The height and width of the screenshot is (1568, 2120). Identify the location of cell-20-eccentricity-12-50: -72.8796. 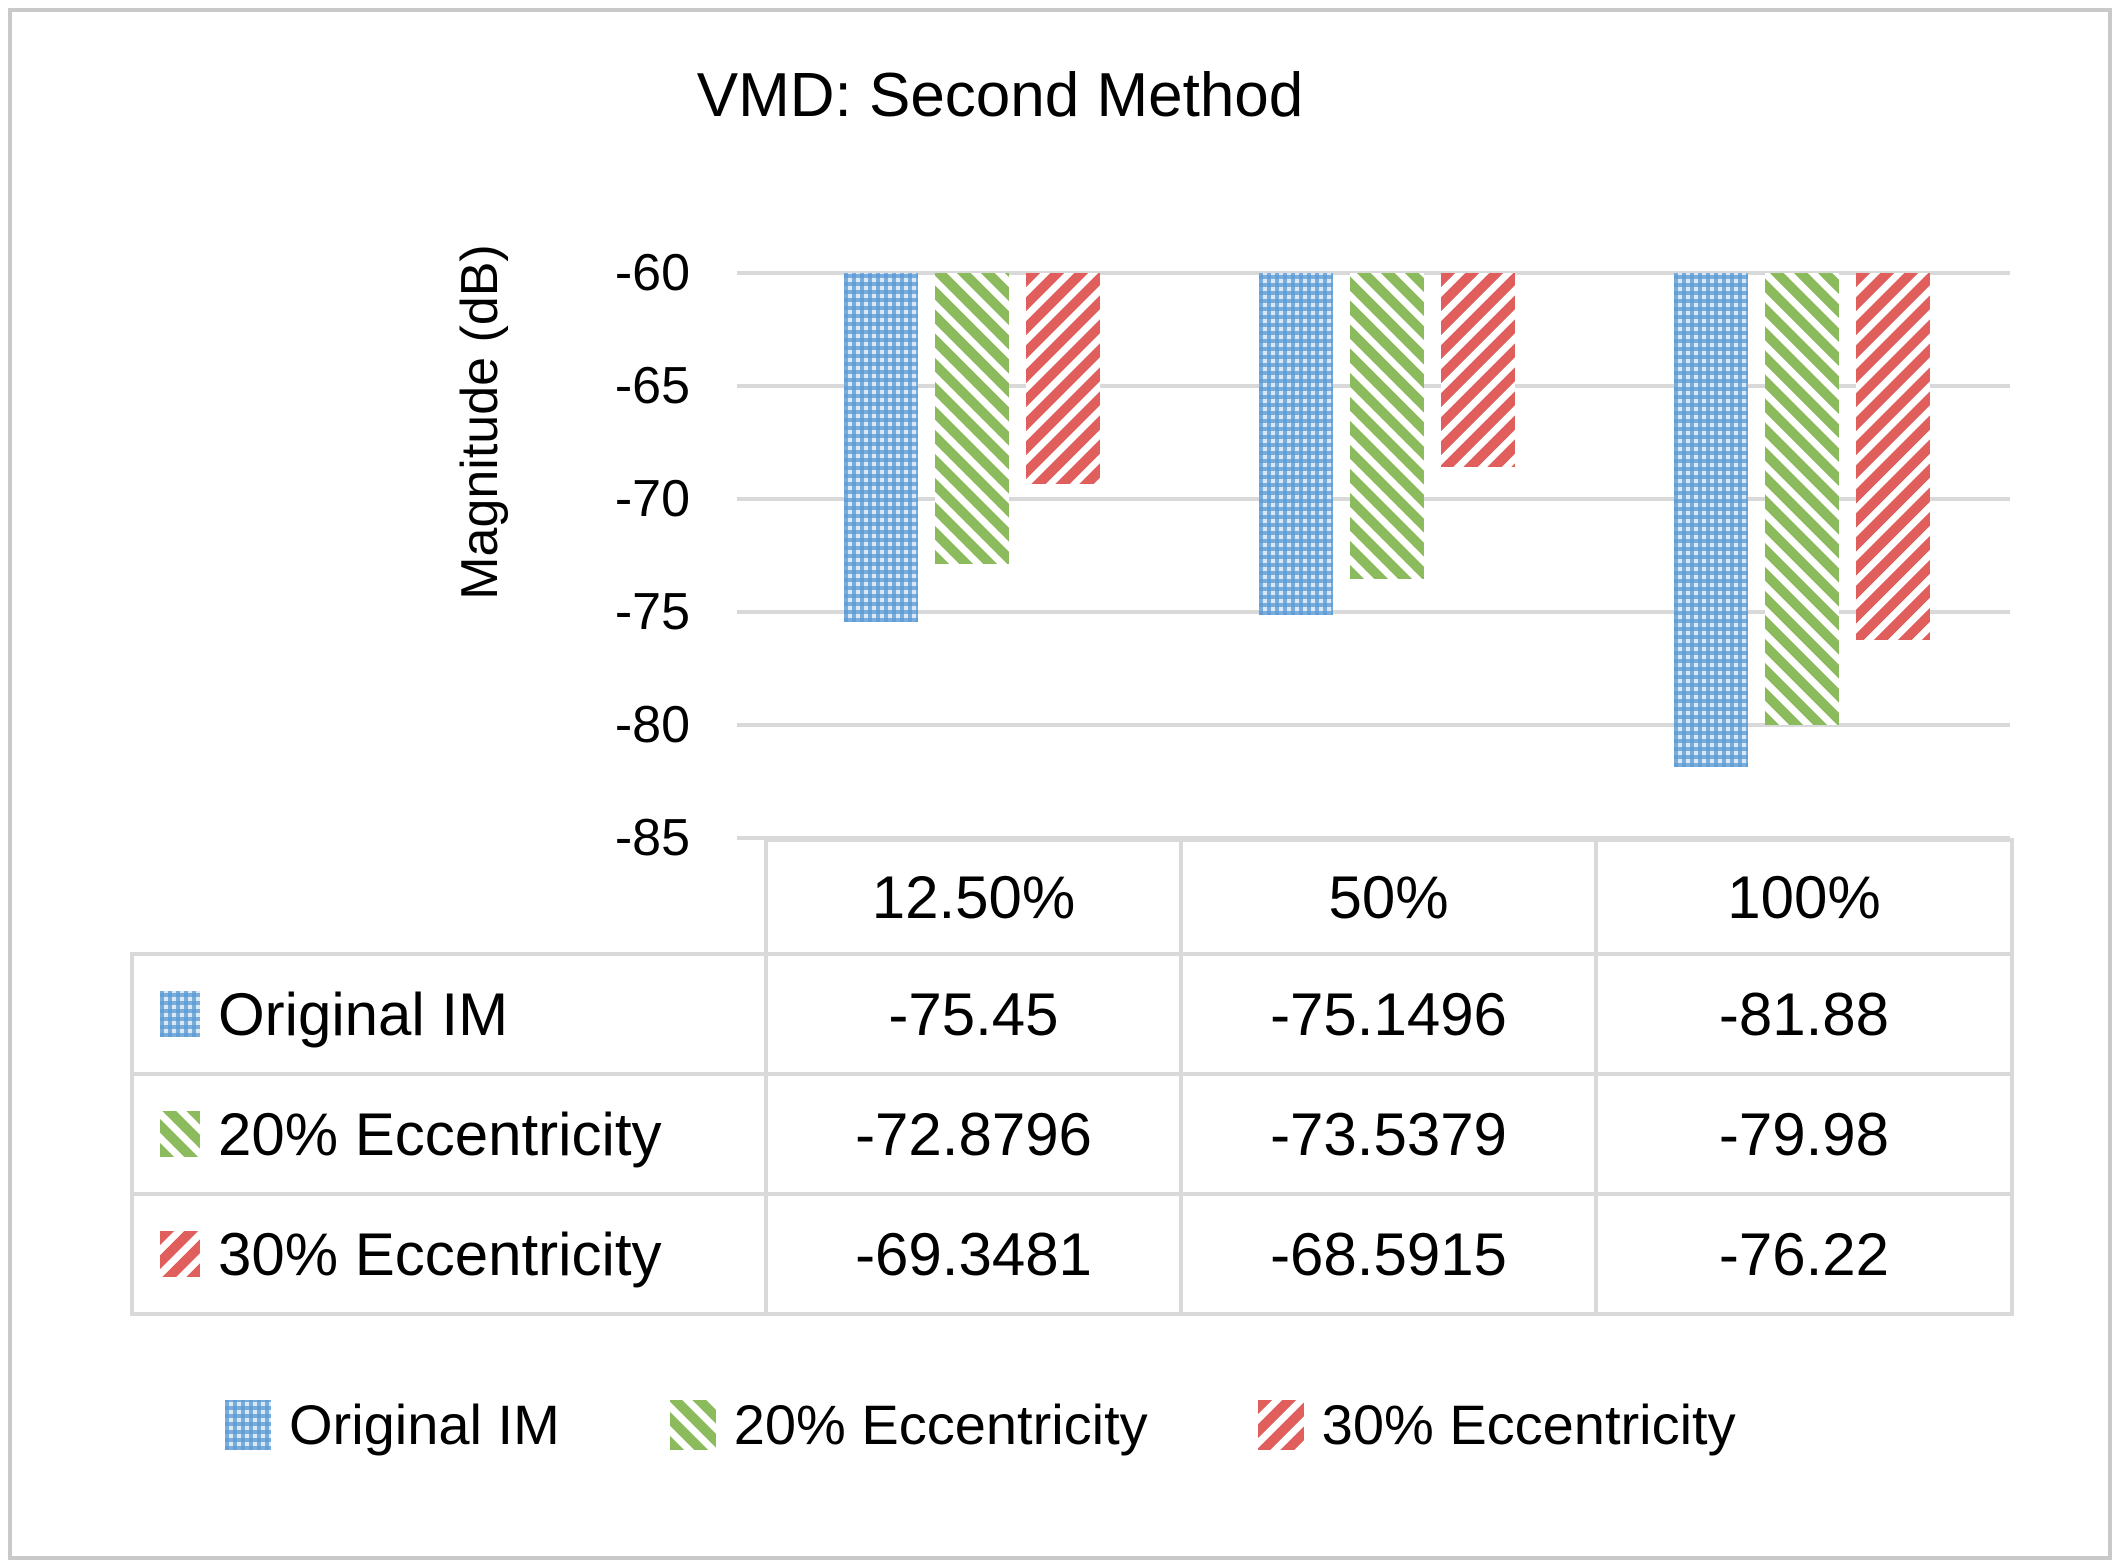
(973, 1134).